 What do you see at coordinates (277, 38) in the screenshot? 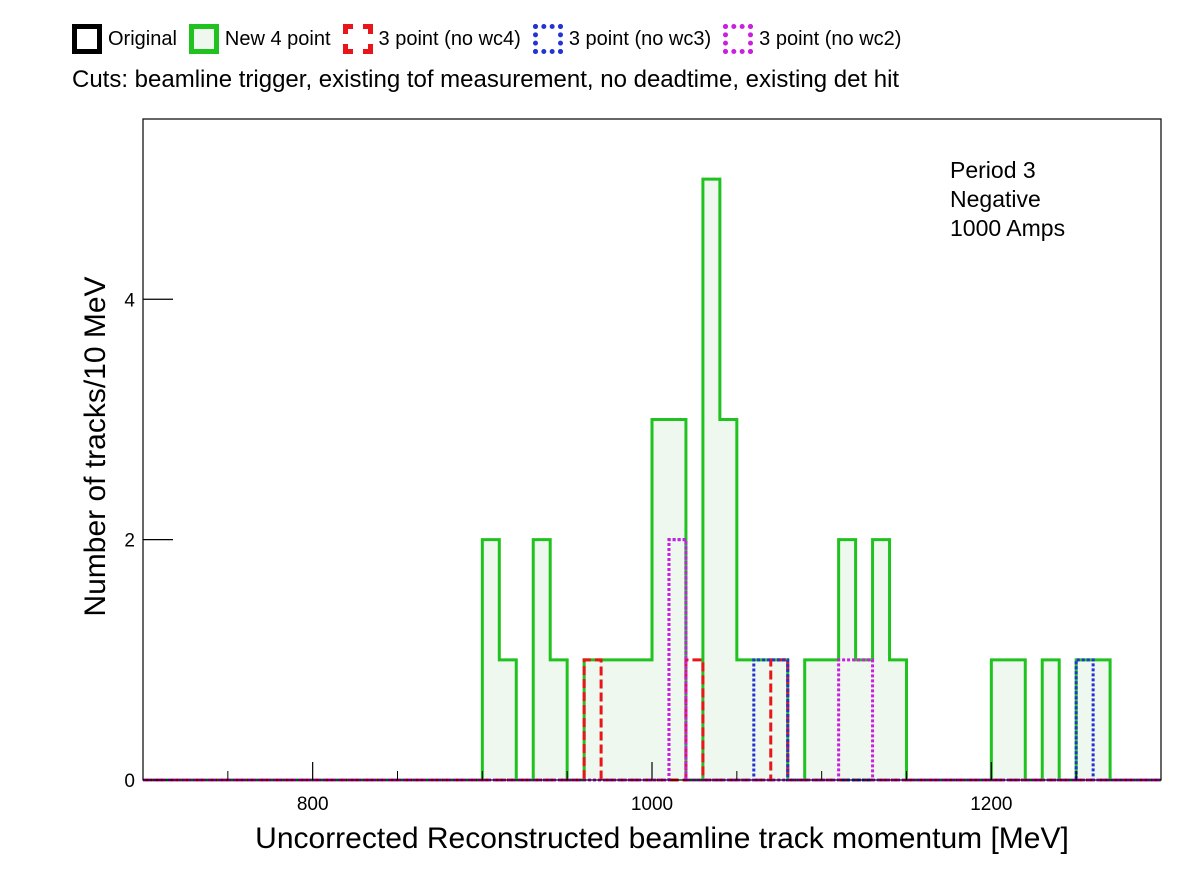
I see `legend-label: New 4 point` at bounding box center [277, 38].